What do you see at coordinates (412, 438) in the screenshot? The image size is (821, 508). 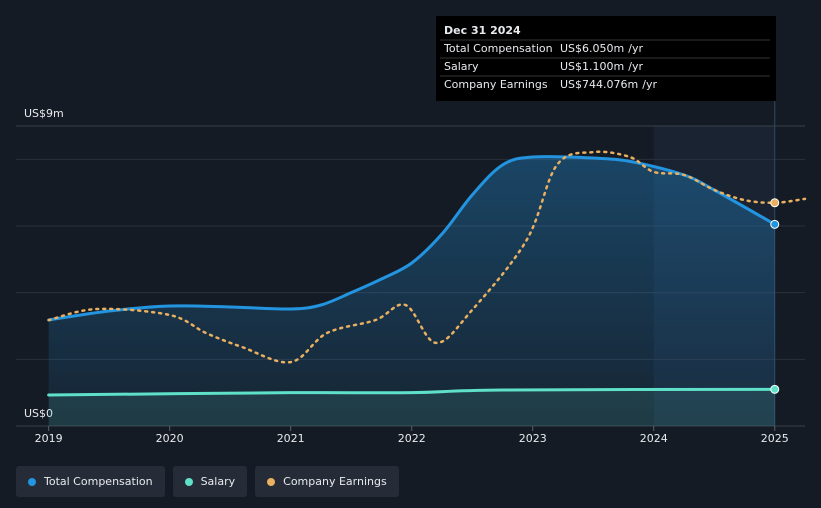 I see `x-tick-label: 2022` at bounding box center [412, 438].